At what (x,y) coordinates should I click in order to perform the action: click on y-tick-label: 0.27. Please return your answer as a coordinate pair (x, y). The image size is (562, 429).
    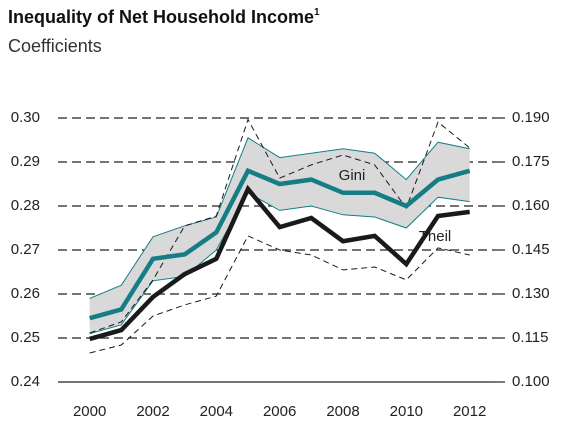
    Looking at the image, I should click on (25, 249).